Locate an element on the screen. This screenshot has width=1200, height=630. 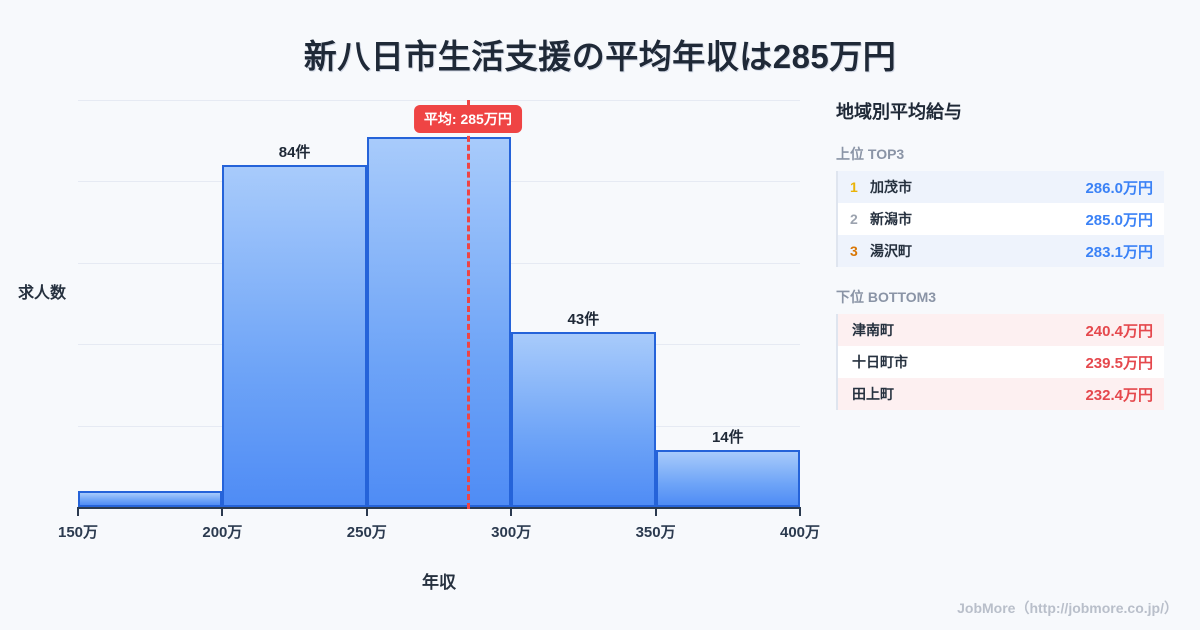
y-axis-label: 求人数 is located at coordinates (42, 293).